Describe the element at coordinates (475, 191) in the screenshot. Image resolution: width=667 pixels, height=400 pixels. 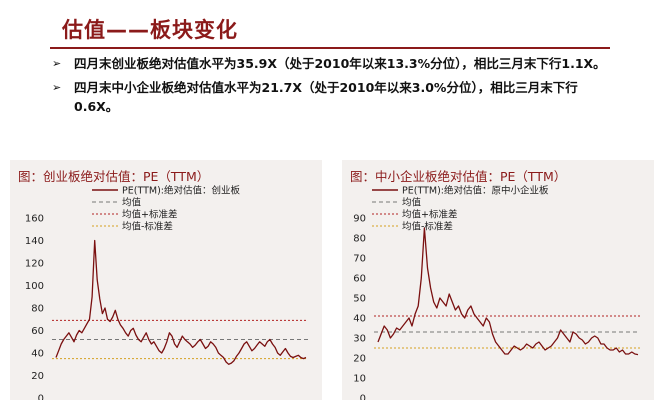
I see `legend-label: PE(TTM):绝对估值：原中小企业板` at that location.